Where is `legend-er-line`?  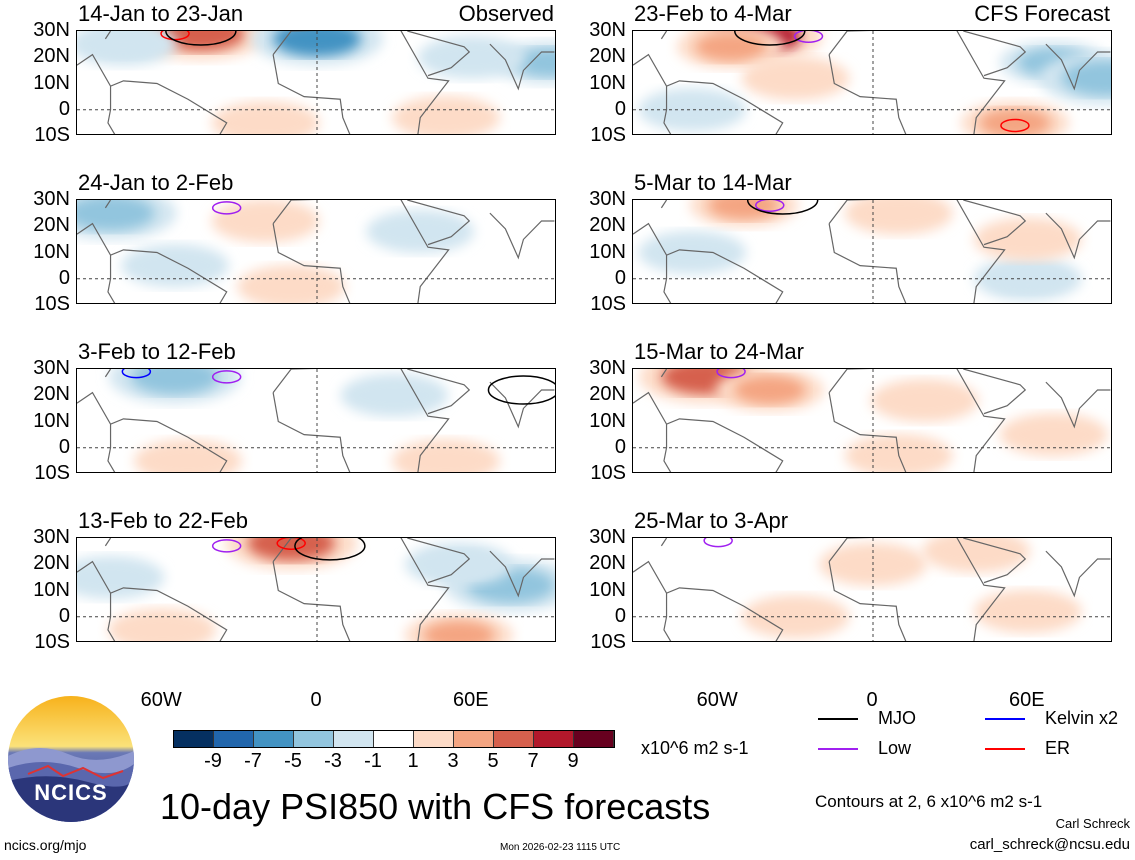 legend-er-line is located at coordinates (1005, 749).